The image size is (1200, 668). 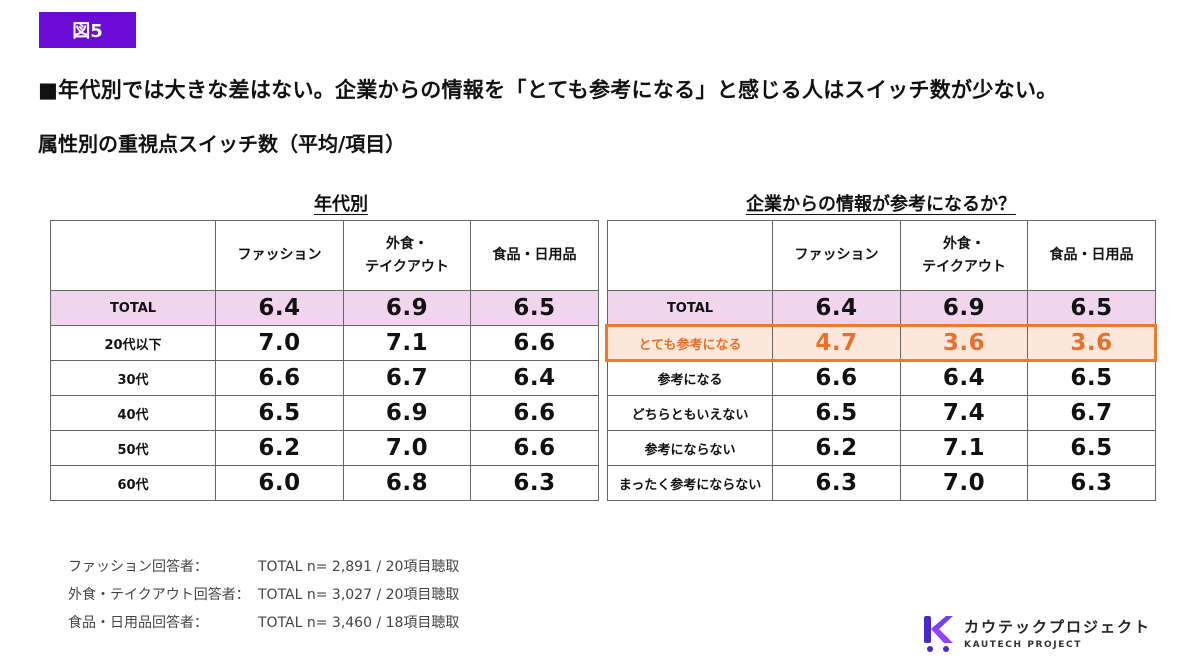 What do you see at coordinates (939, 633) in the screenshot?
I see `cart-logo-icon` at bounding box center [939, 633].